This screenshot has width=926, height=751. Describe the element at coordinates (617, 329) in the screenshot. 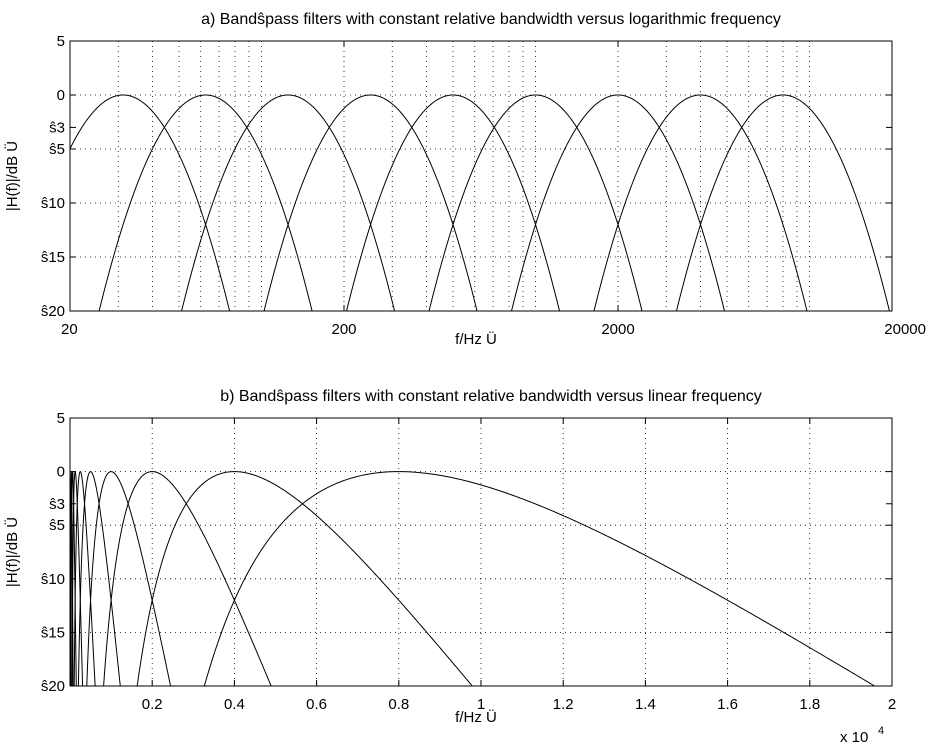

I see `x-tick-label: 2000` at that location.